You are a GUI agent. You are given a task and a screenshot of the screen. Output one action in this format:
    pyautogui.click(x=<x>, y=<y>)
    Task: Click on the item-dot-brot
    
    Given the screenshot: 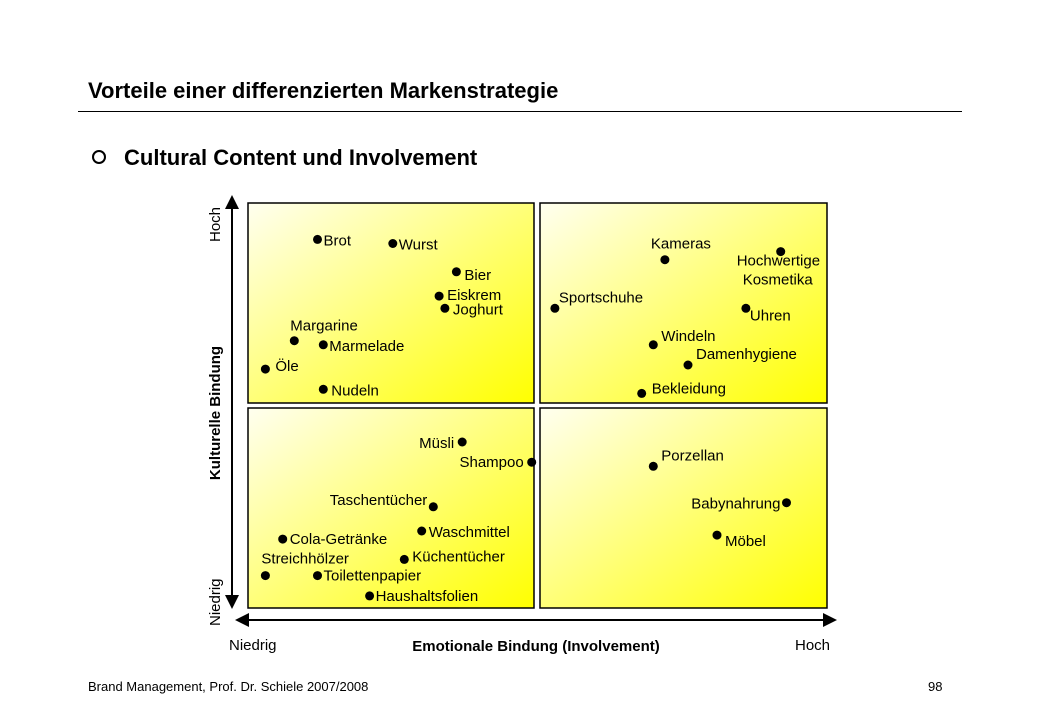 What is the action you would take?
    pyautogui.click(x=317, y=239)
    